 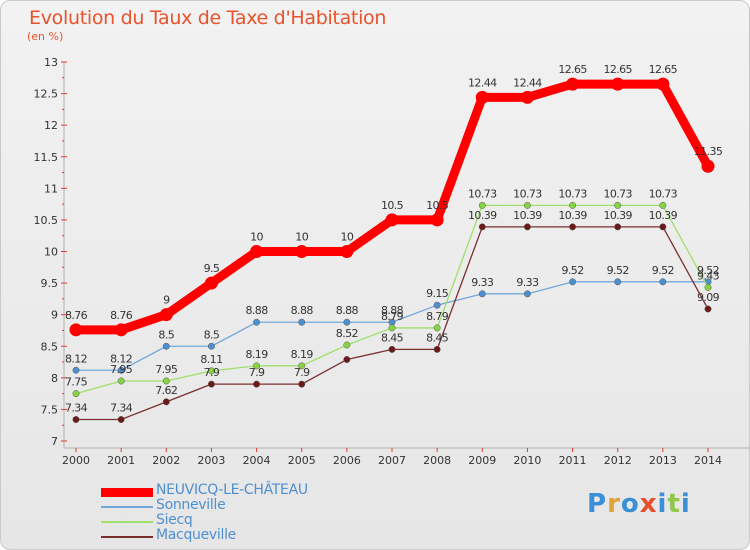 I want to click on data-label: 7.75, so click(x=76, y=382).